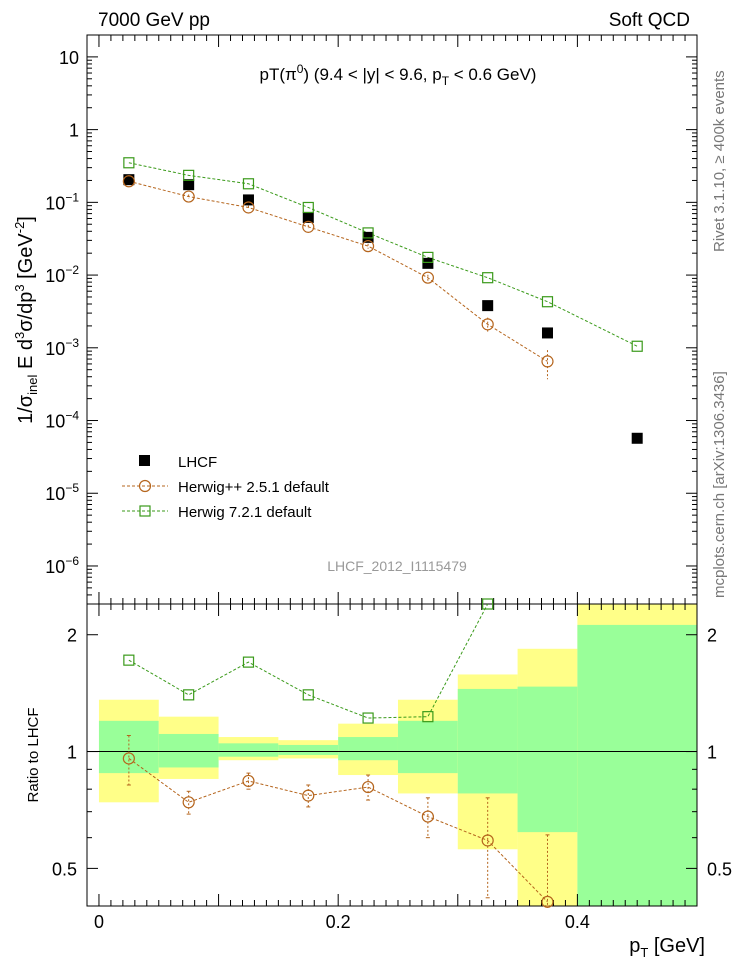 This screenshot has height=972, width=746. Describe the element at coordinates (99, 922) in the screenshot. I see `x-tick-label: 0` at that location.